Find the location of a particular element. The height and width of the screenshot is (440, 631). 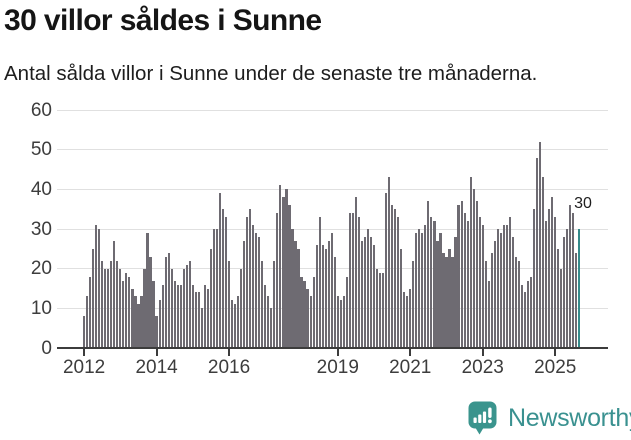

x-axis-label: 2016 is located at coordinates (229, 367).